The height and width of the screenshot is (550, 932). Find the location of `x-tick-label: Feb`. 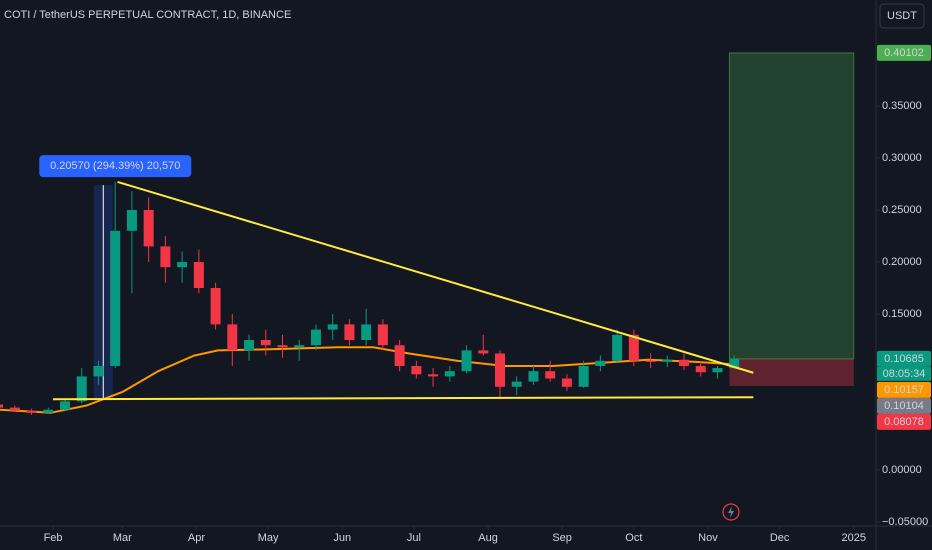

x-tick-label: Feb is located at coordinates (53, 538).